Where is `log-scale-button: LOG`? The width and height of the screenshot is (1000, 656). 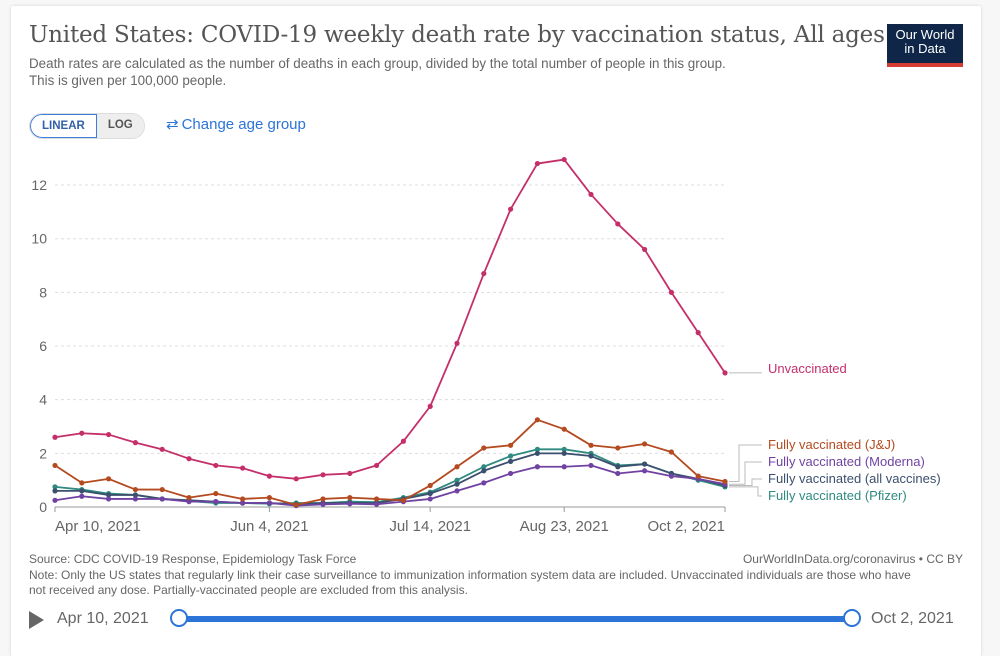
log-scale-button: LOG is located at coordinates (120, 126).